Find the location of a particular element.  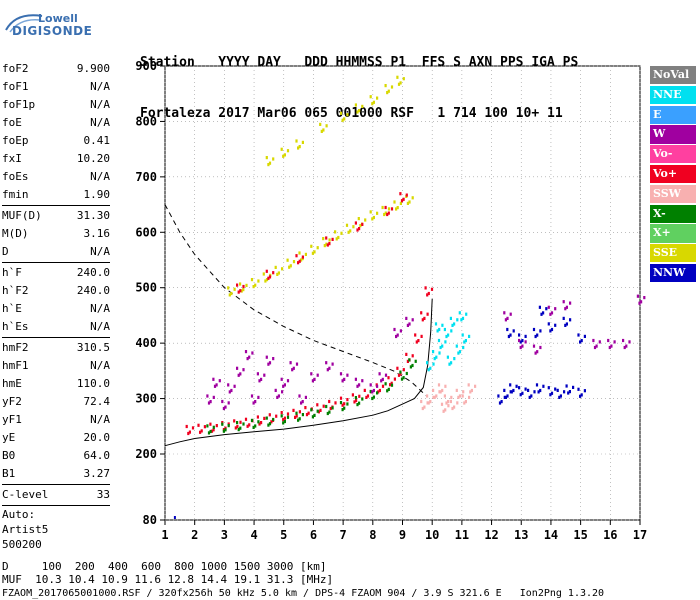

x-tick-label: 11 is located at coordinates (462, 535).